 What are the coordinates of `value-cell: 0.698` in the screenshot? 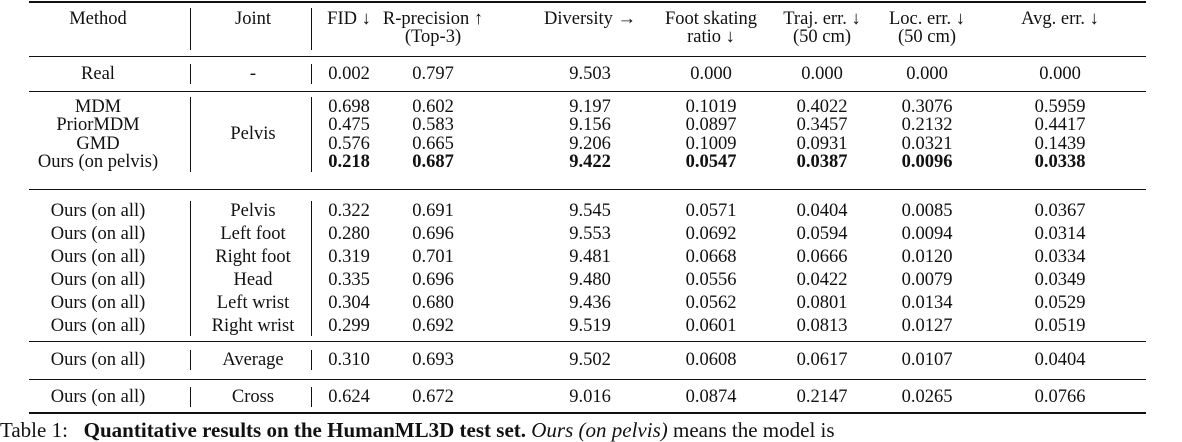 It's located at (349, 106).